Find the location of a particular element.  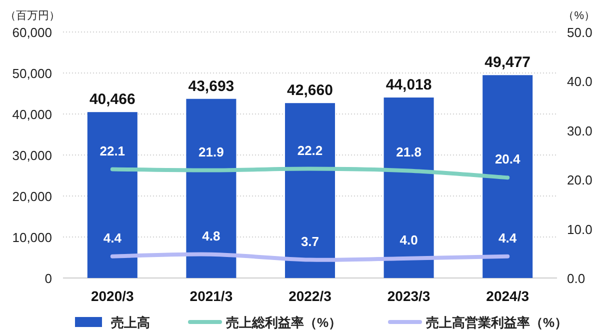

x-tick-label: 2020/3 is located at coordinates (112, 296).